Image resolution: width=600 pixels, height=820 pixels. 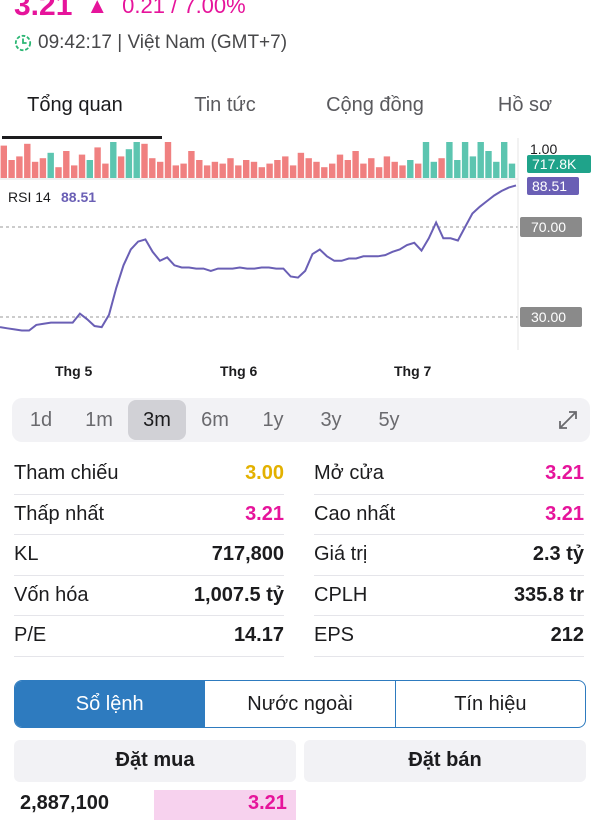 I want to click on stat-label: P/E, so click(x=30, y=635).